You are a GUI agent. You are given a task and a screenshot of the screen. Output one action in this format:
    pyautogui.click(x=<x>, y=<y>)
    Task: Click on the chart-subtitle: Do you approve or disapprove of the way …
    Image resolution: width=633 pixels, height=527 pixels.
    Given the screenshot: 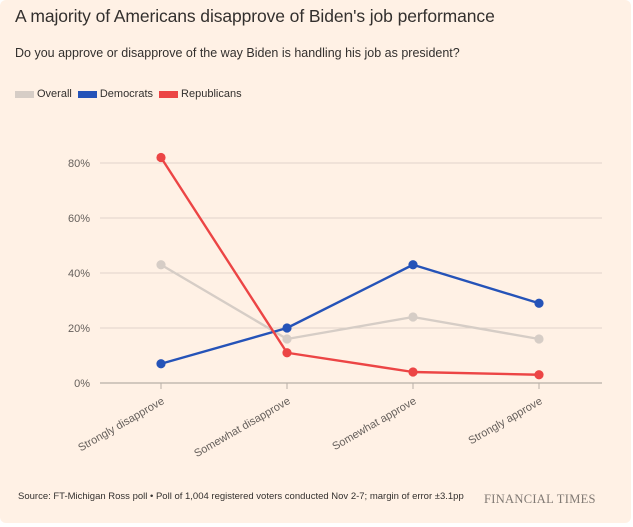 What is the action you would take?
    pyautogui.click(x=237, y=53)
    